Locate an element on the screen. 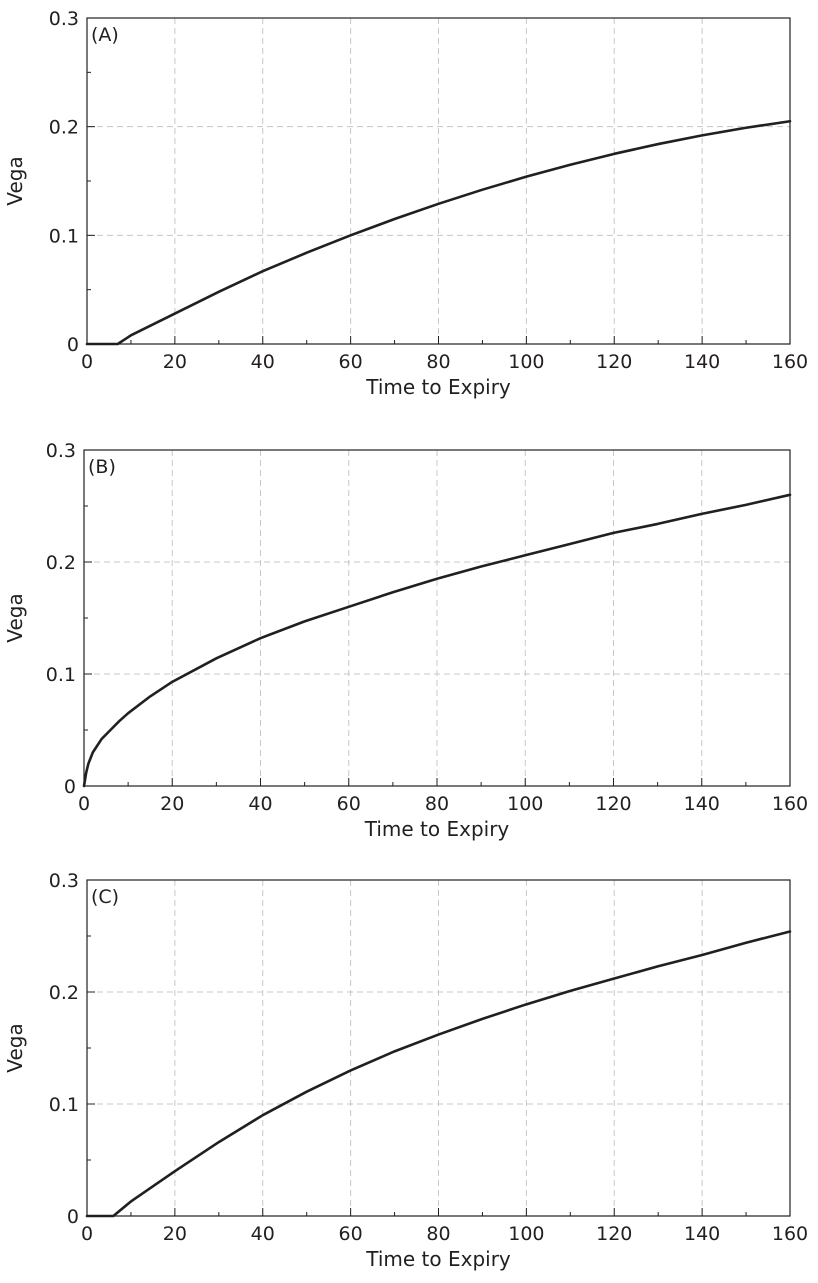 The height and width of the screenshot is (1283, 818). panel-label-a: (A) is located at coordinates (105, 35).